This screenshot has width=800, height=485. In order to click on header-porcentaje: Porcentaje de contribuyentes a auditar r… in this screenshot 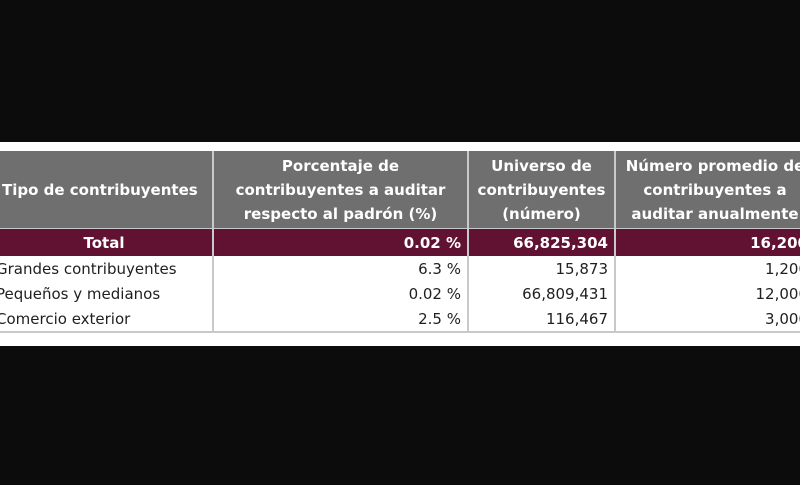, I will do `click(341, 190)`.